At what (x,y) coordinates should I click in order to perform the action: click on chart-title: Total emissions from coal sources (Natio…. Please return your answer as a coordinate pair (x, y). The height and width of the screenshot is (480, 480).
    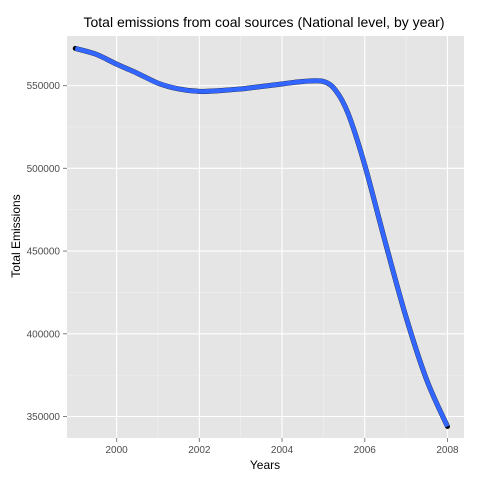
    Looking at the image, I should click on (263, 22).